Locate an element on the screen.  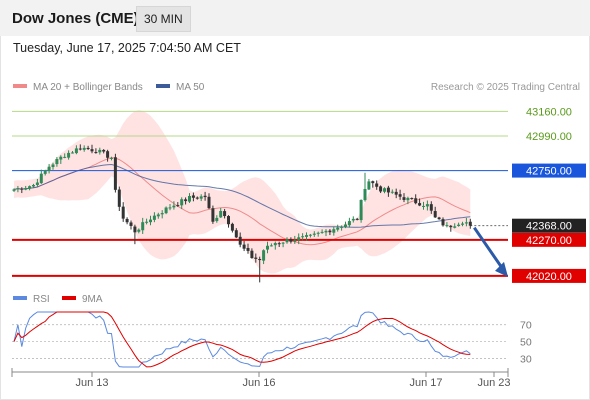
level-label-resistance-1: 42990.00 is located at coordinates (549, 137).